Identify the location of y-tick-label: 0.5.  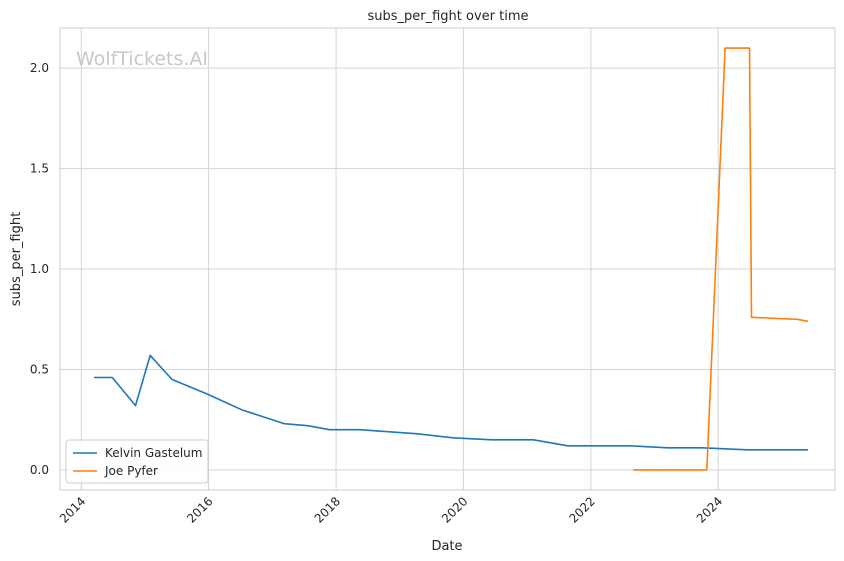
(39, 369).